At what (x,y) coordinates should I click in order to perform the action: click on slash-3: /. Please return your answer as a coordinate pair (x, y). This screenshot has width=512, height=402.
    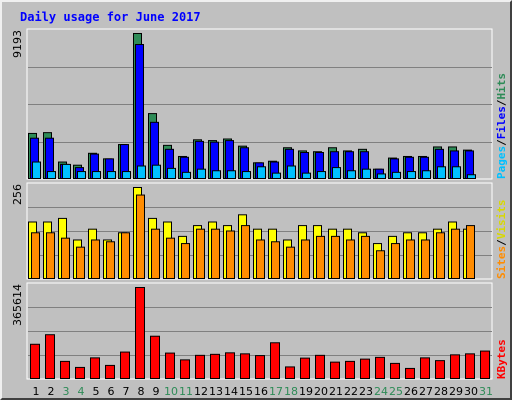
    Looking at the image, I should click on (501, 242).